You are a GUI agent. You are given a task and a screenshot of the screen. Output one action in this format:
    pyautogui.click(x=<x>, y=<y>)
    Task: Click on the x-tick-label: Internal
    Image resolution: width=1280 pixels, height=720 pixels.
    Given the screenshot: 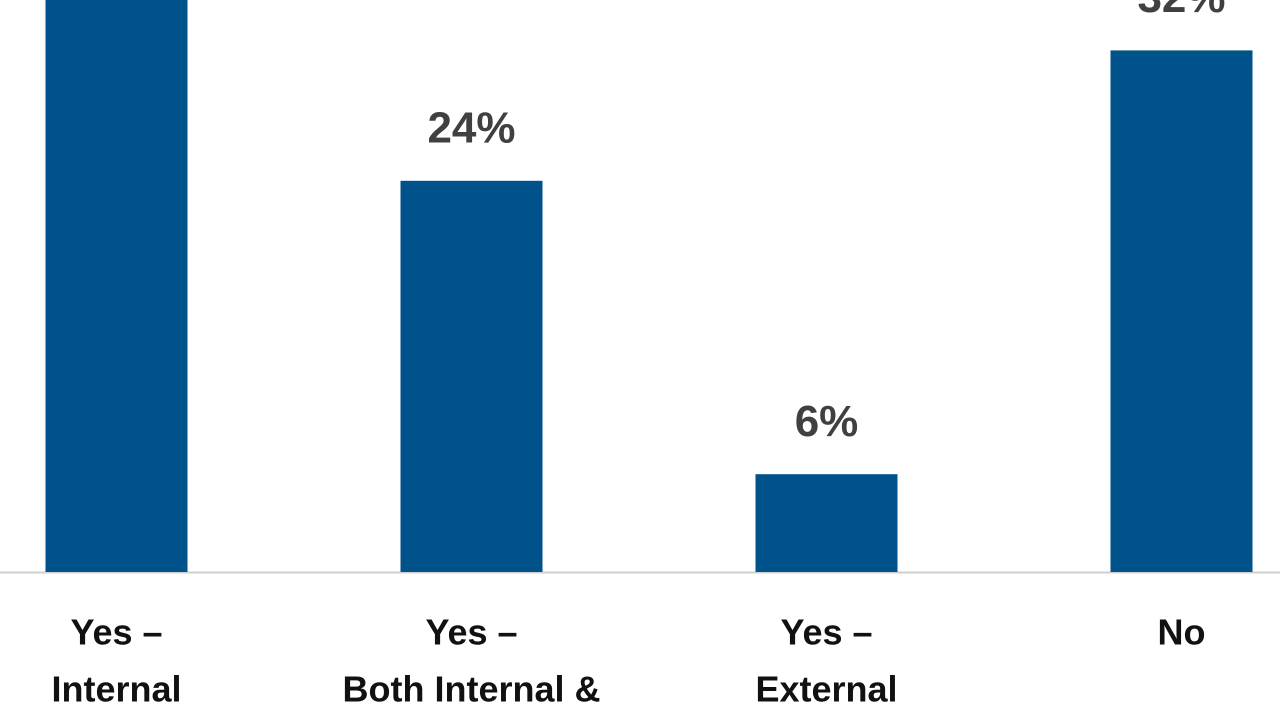 What is the action you would take?
    pyautogui.click(x=116, y=689)
    